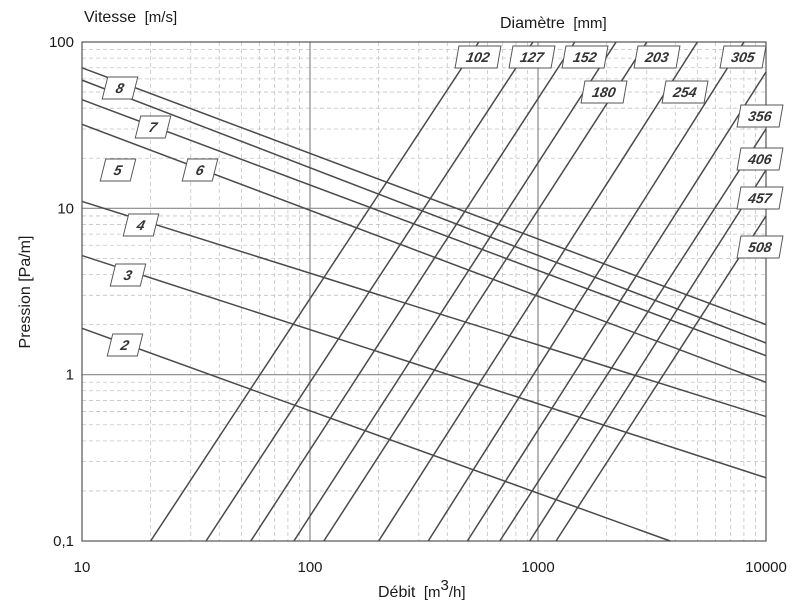  I want to click on diameter-label-356-frame, so click(760, 116).